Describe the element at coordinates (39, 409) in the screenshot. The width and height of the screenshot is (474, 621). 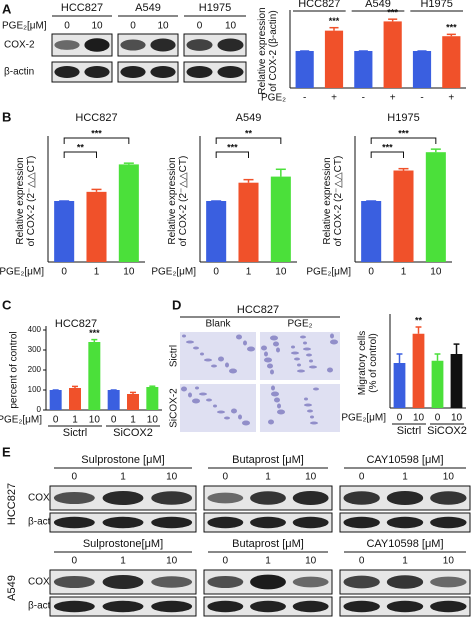
I see `y-tick-label: 0` at that location.